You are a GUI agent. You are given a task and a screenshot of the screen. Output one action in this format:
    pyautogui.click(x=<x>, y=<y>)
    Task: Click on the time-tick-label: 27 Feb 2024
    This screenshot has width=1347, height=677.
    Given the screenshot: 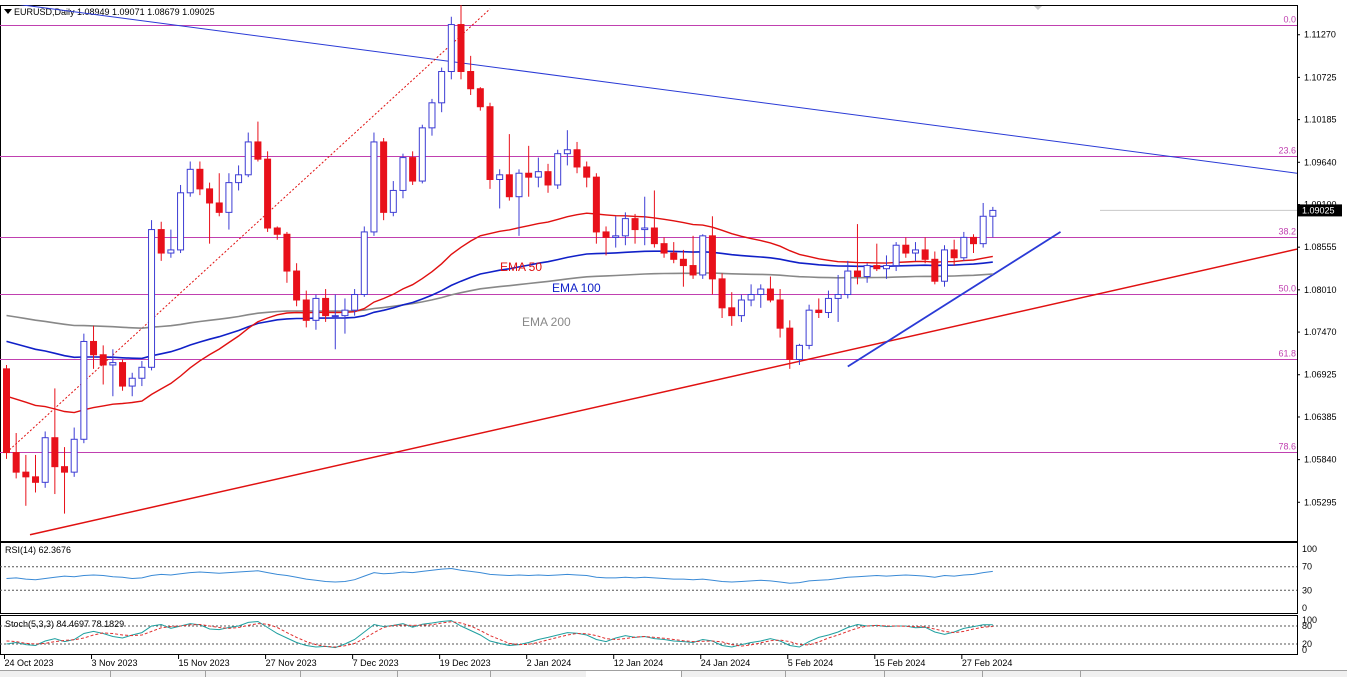 What is the action you would take?
    pyautogui.click(x=987, y=663)
    